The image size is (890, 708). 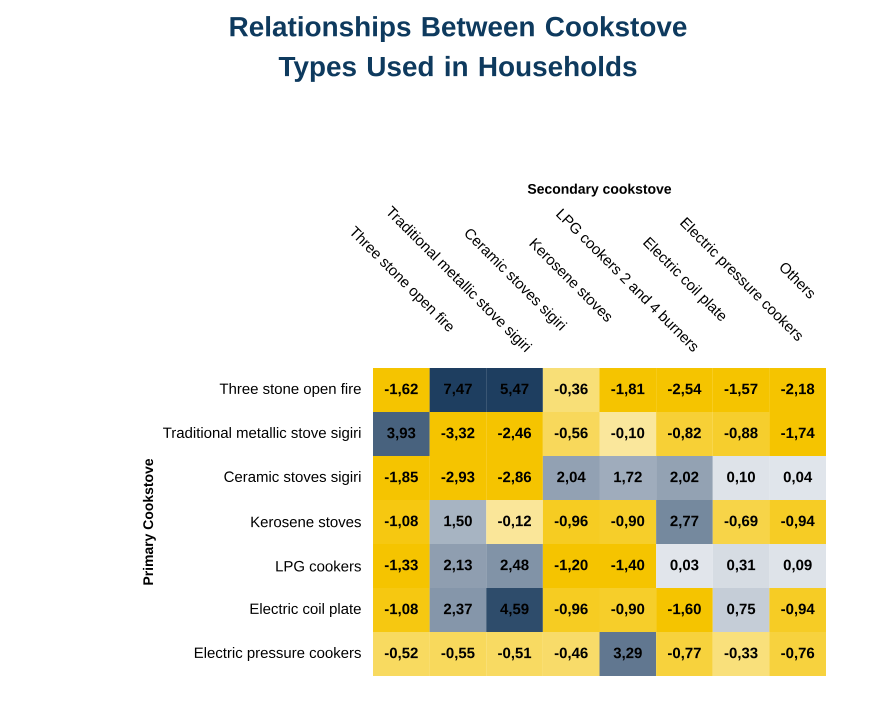 I want to click on data-label: 7,47, so click(x=458, y=390).